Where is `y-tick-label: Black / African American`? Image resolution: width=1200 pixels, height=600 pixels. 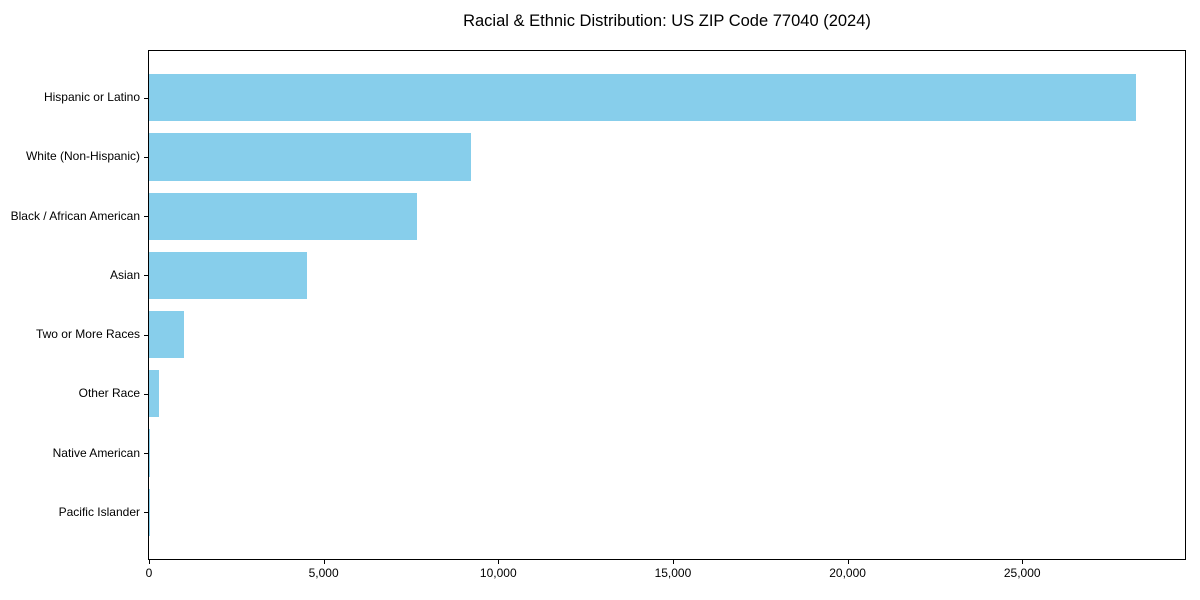
y-tick-label: Black / African American is located at coordinates (75, 215).